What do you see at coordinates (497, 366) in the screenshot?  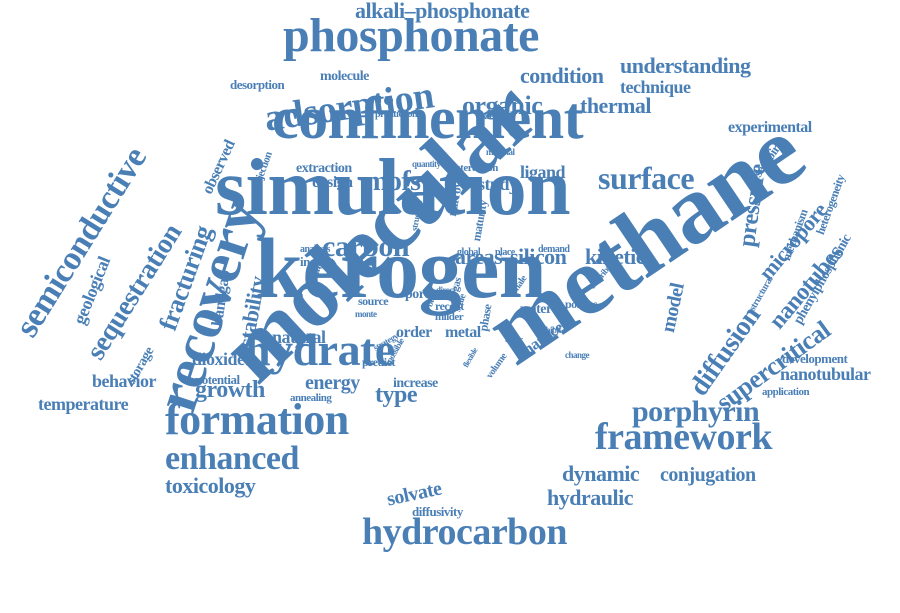 I see `cloud-word: volume` at bounding box center [497, 366].